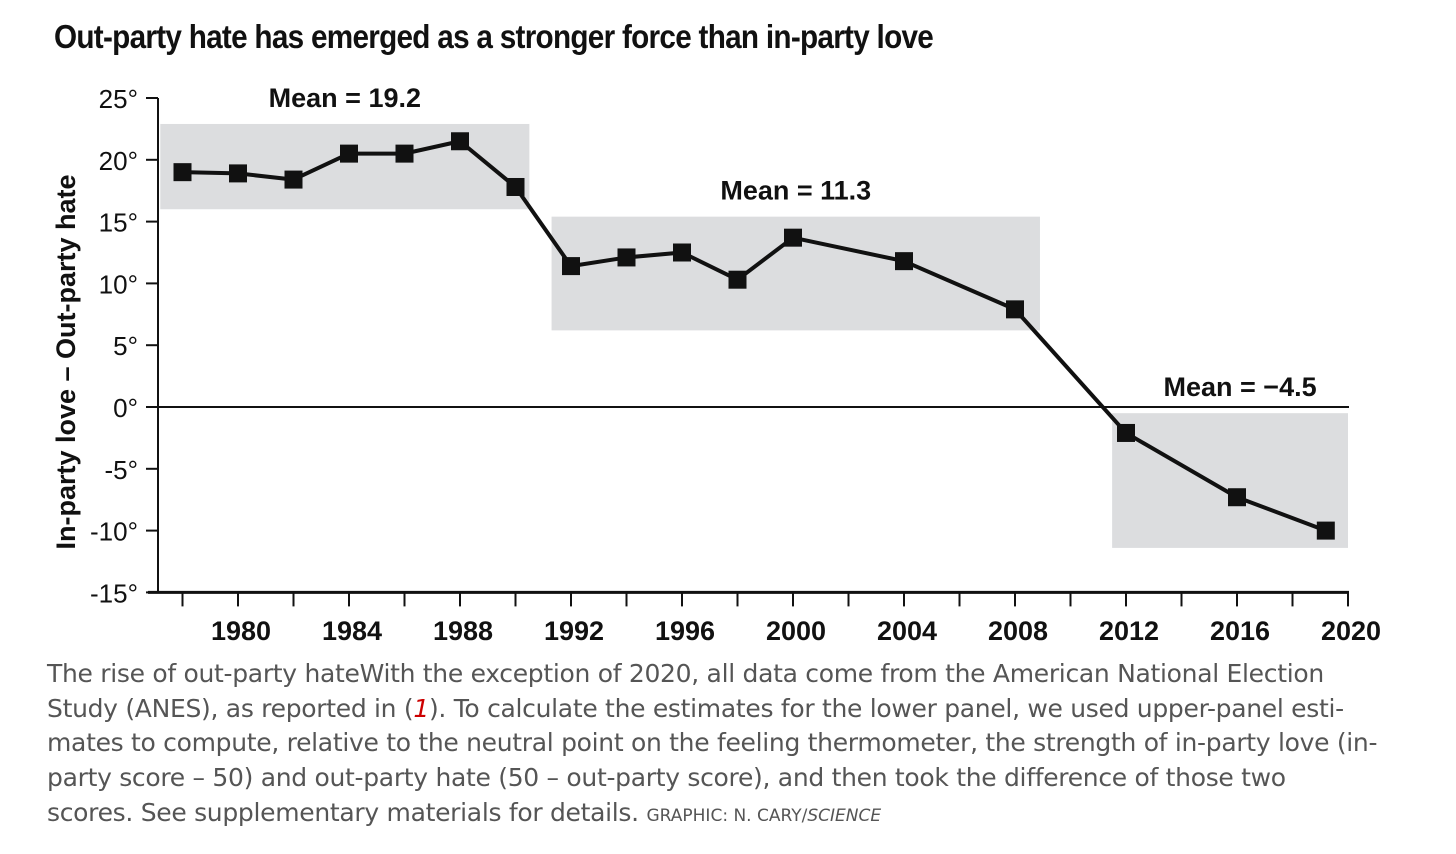  What do you see at coordinates (1240, 631) in the screenshot?
I see `x-tick-label: 2016` at bounding box center [1240, 631].